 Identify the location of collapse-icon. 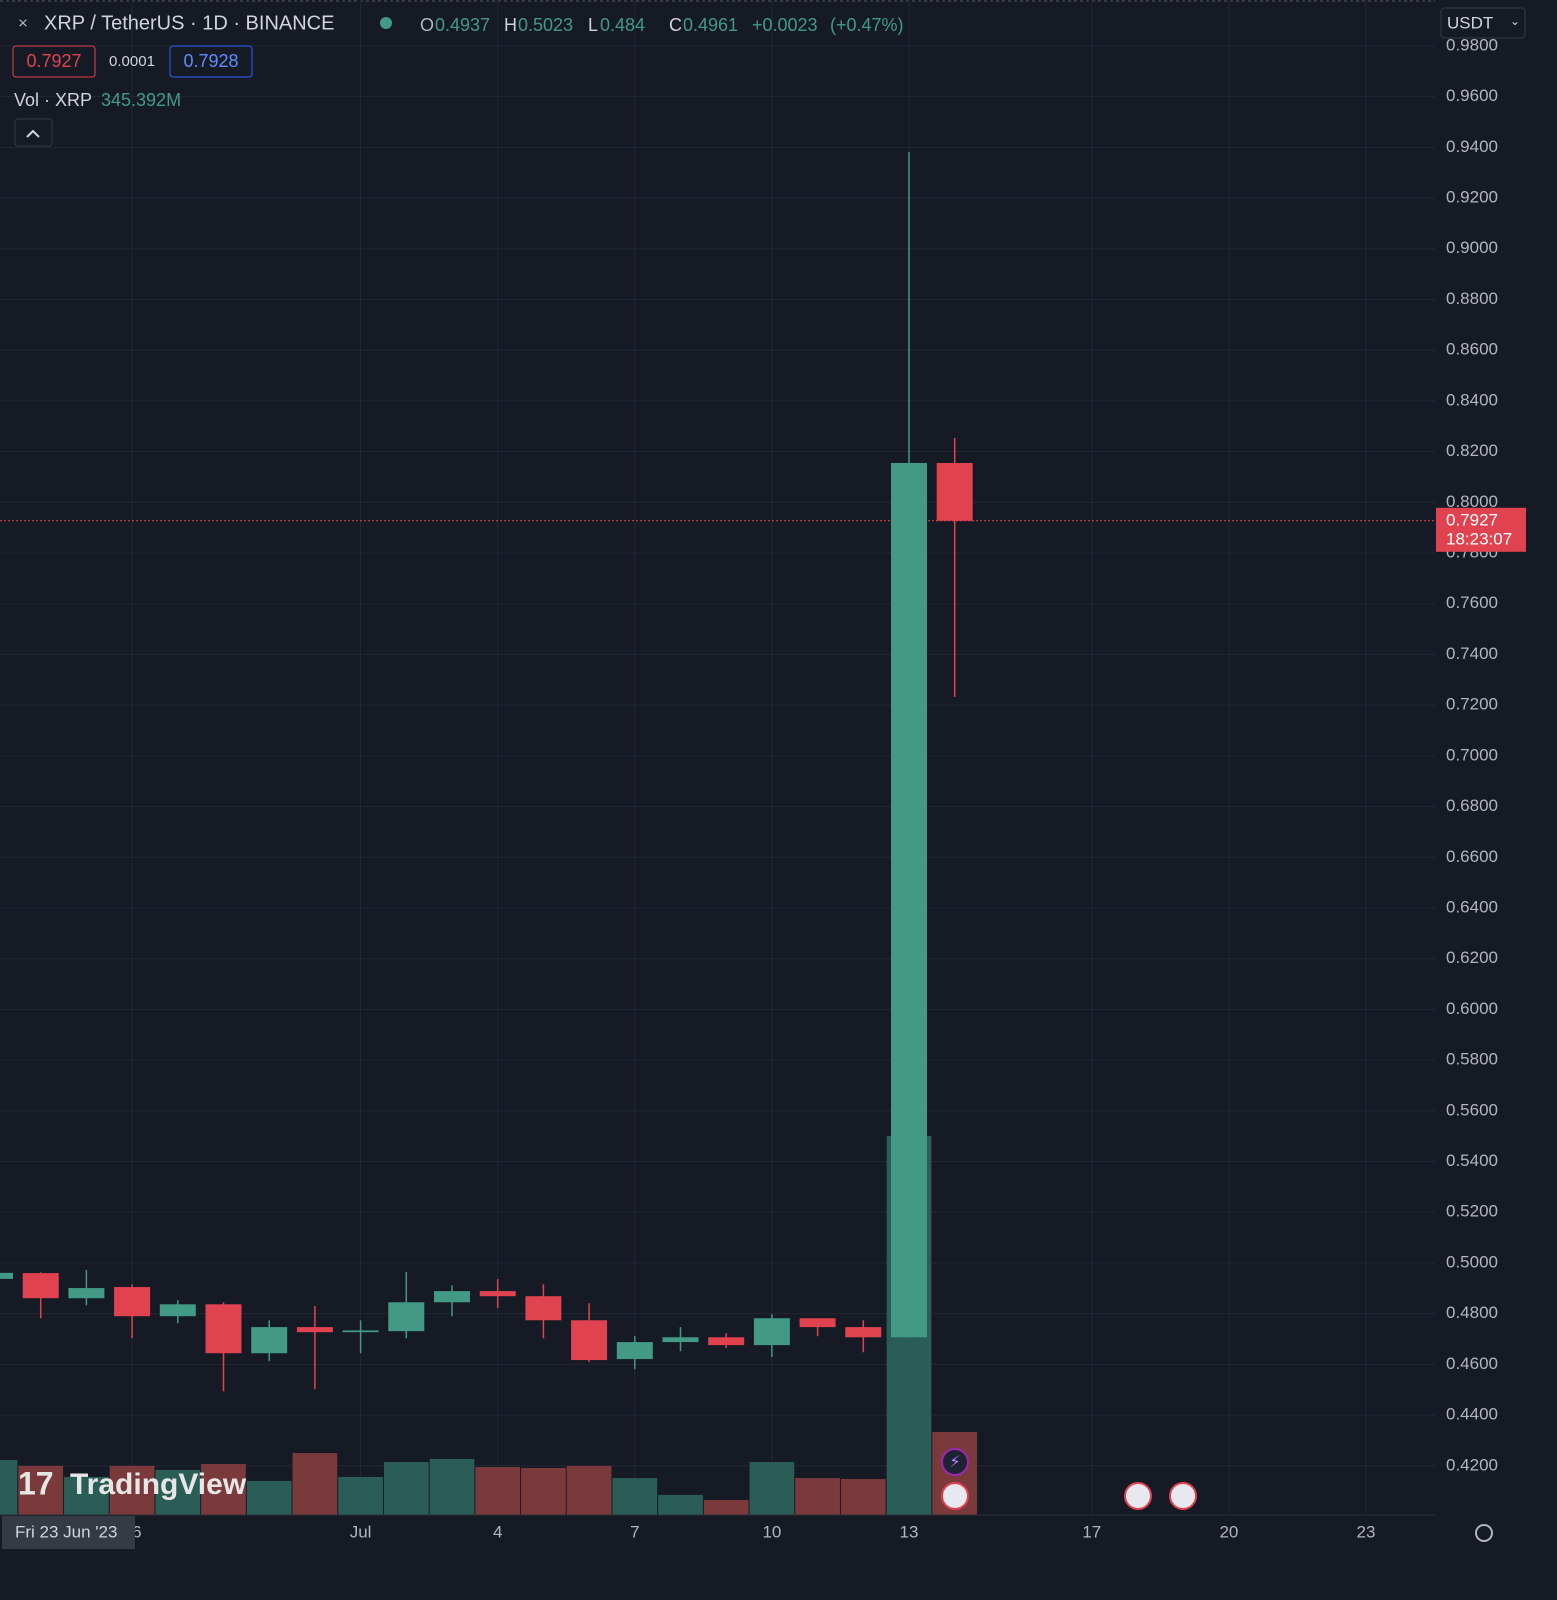
(33, 133).